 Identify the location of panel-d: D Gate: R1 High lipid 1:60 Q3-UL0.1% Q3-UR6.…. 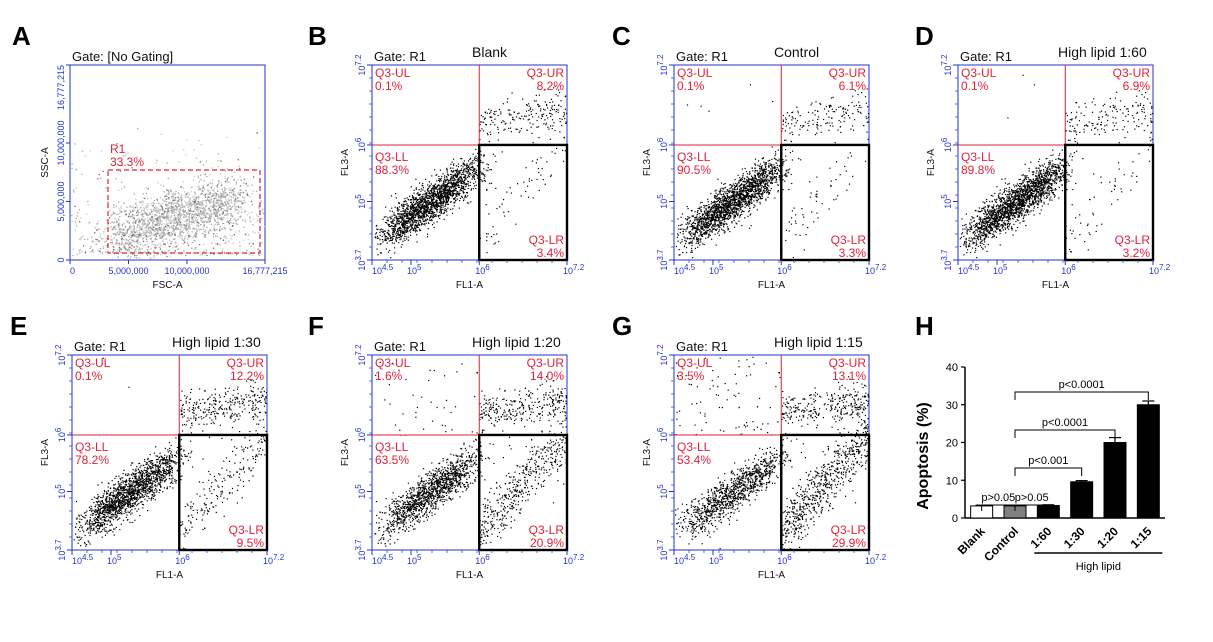
(1043, 156).